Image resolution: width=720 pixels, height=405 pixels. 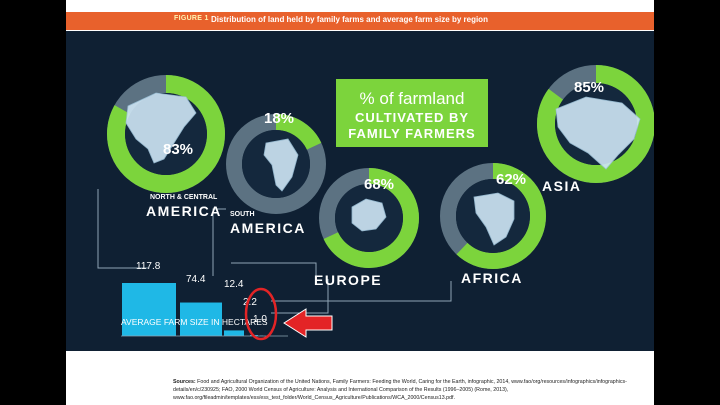 I want to click on donut-share-nc-america, so click(x=166, y=134).